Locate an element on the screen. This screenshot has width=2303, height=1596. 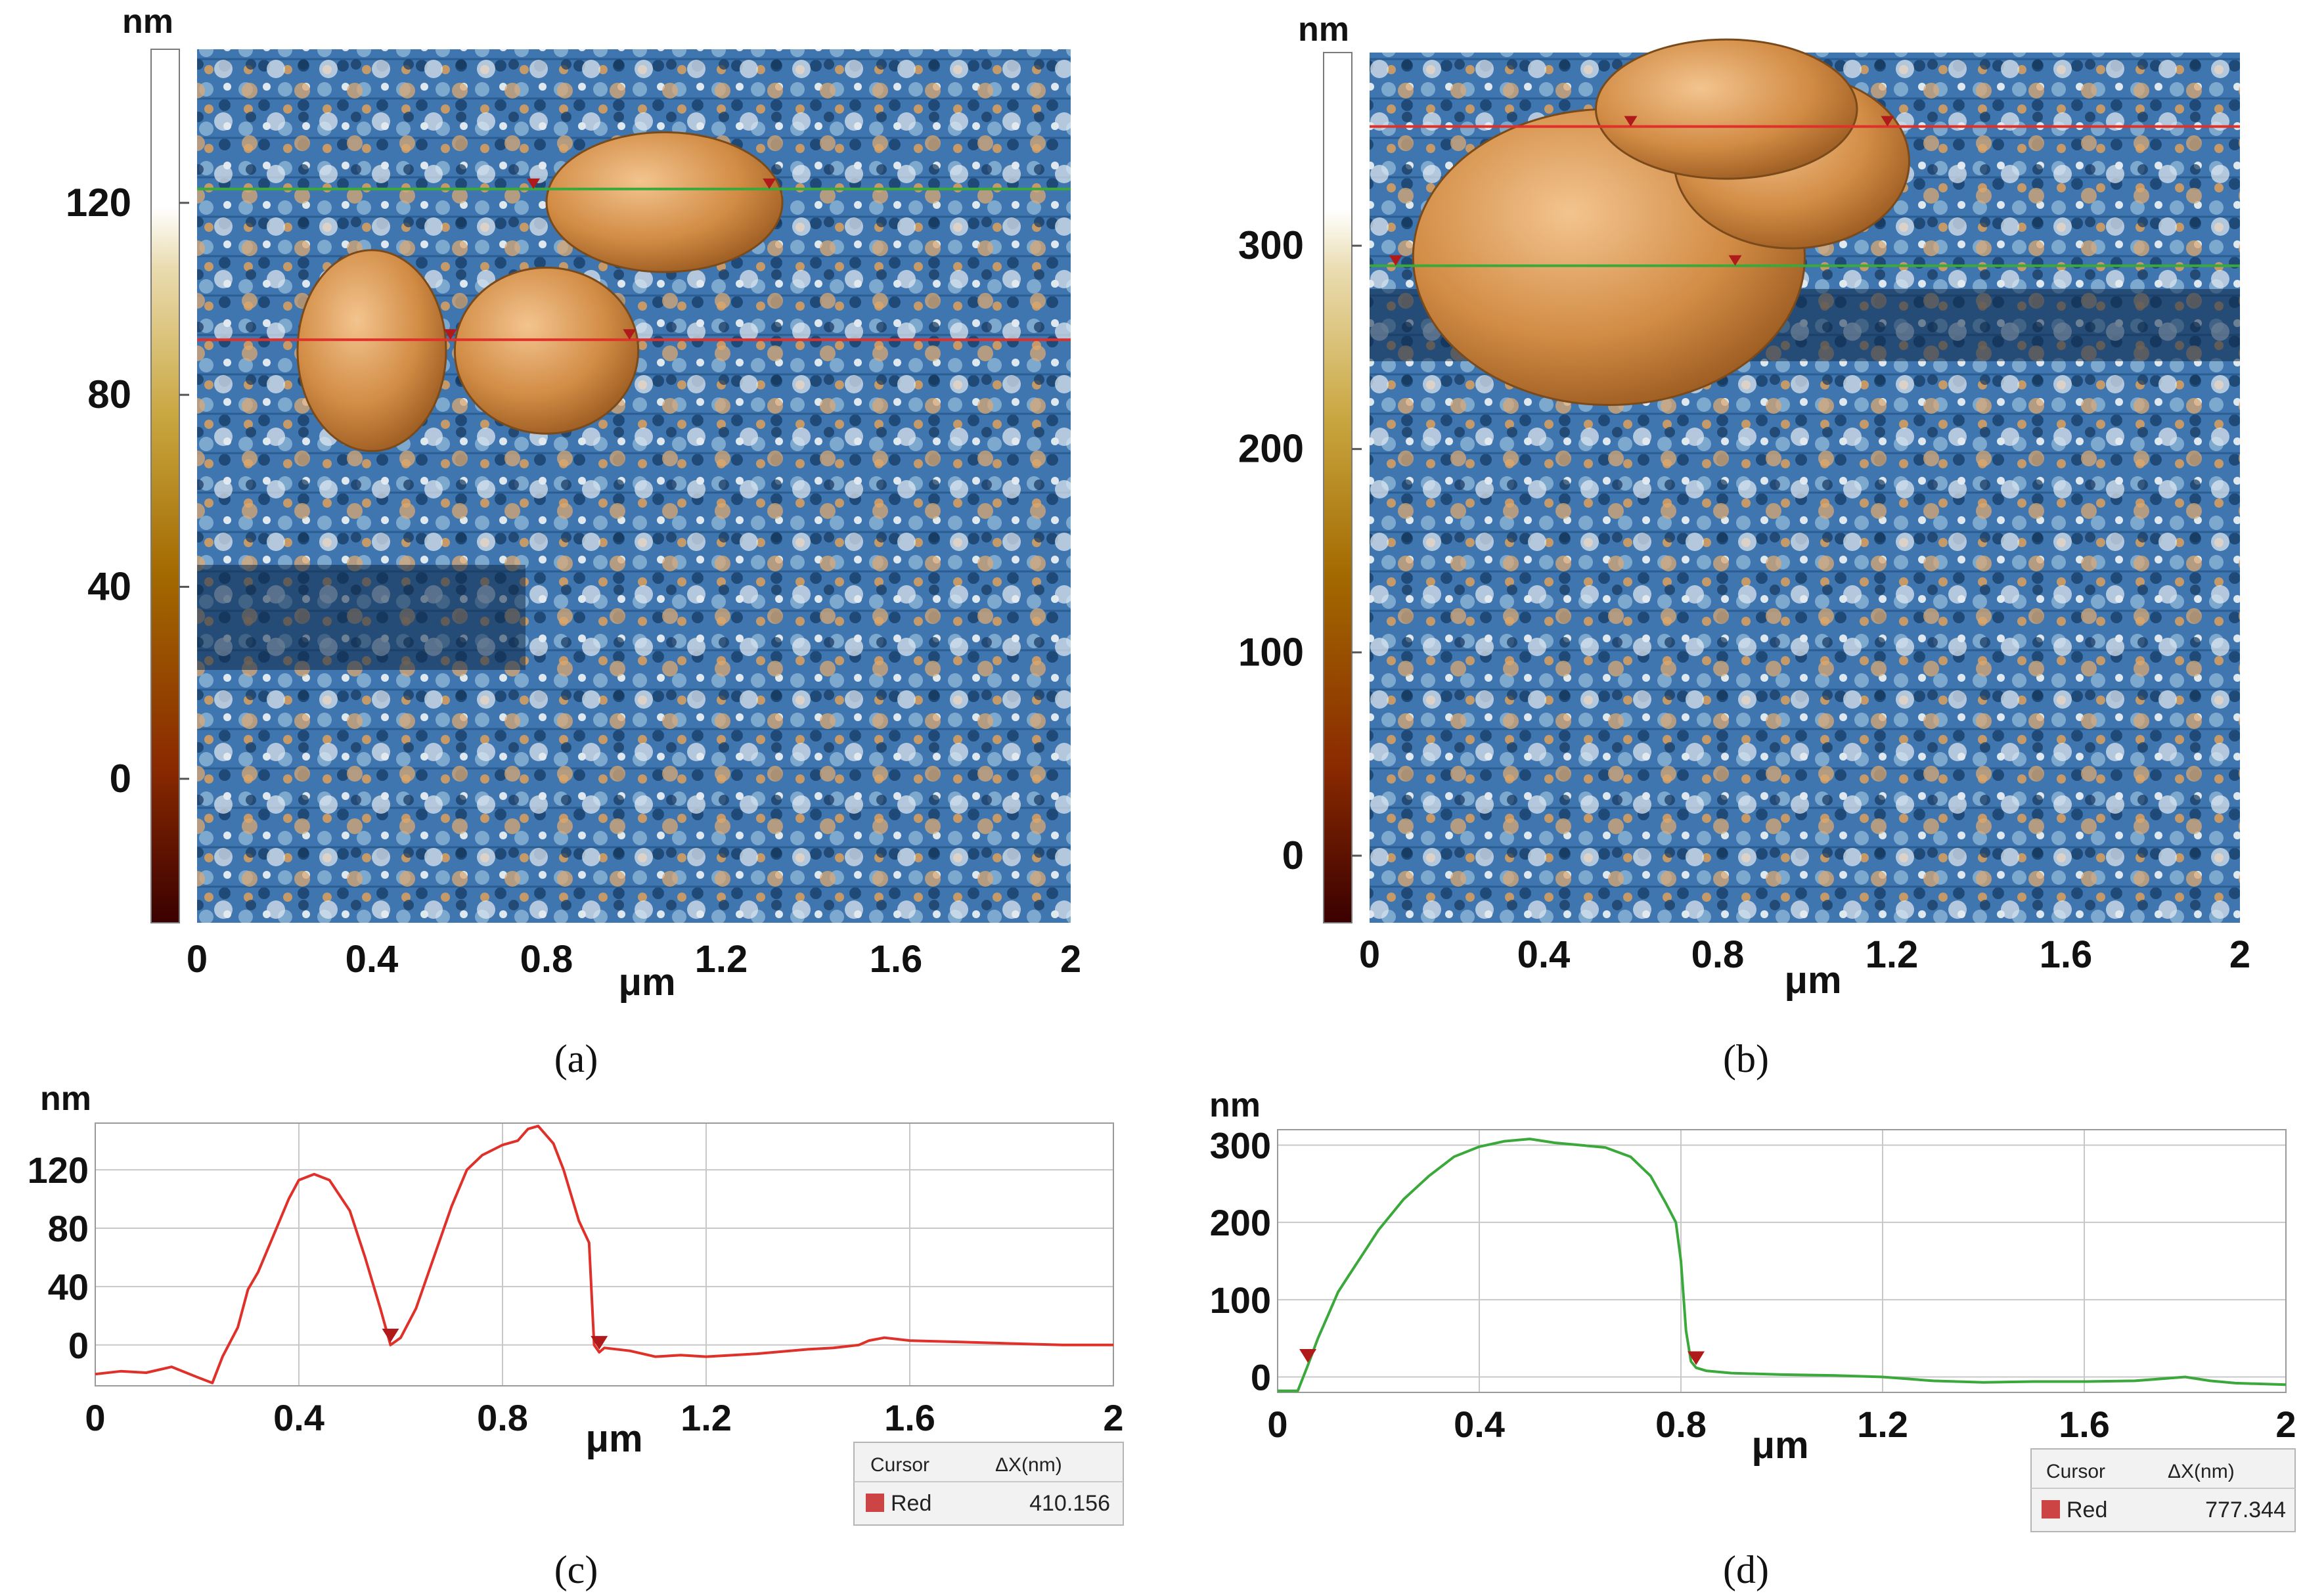
x-tick-label-b: 0.8 is located at coordinates (1718, 954).